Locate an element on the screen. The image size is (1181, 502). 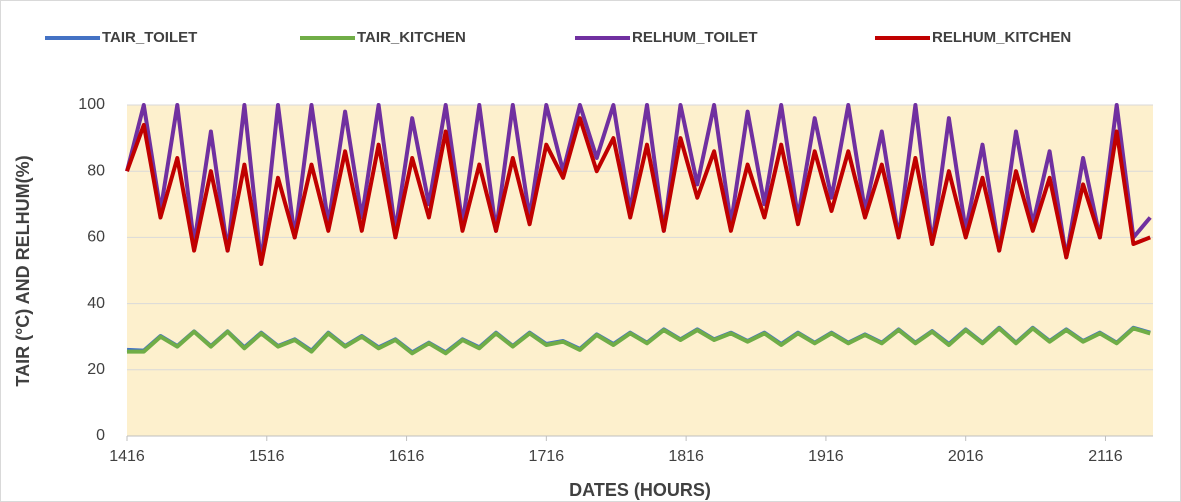
x-tick-label: 1416 is located at coordinates (127, 456).